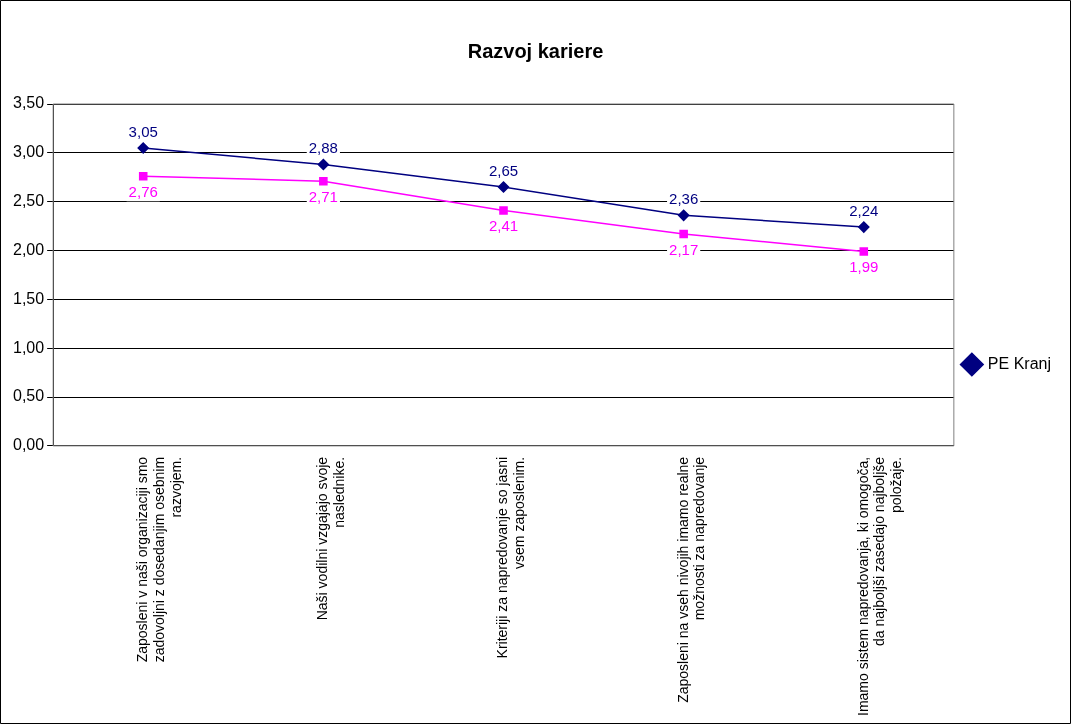 The height and width of the screenshot is (724, 1071). I want to click on data-label: 2,88, so click(323, 148).